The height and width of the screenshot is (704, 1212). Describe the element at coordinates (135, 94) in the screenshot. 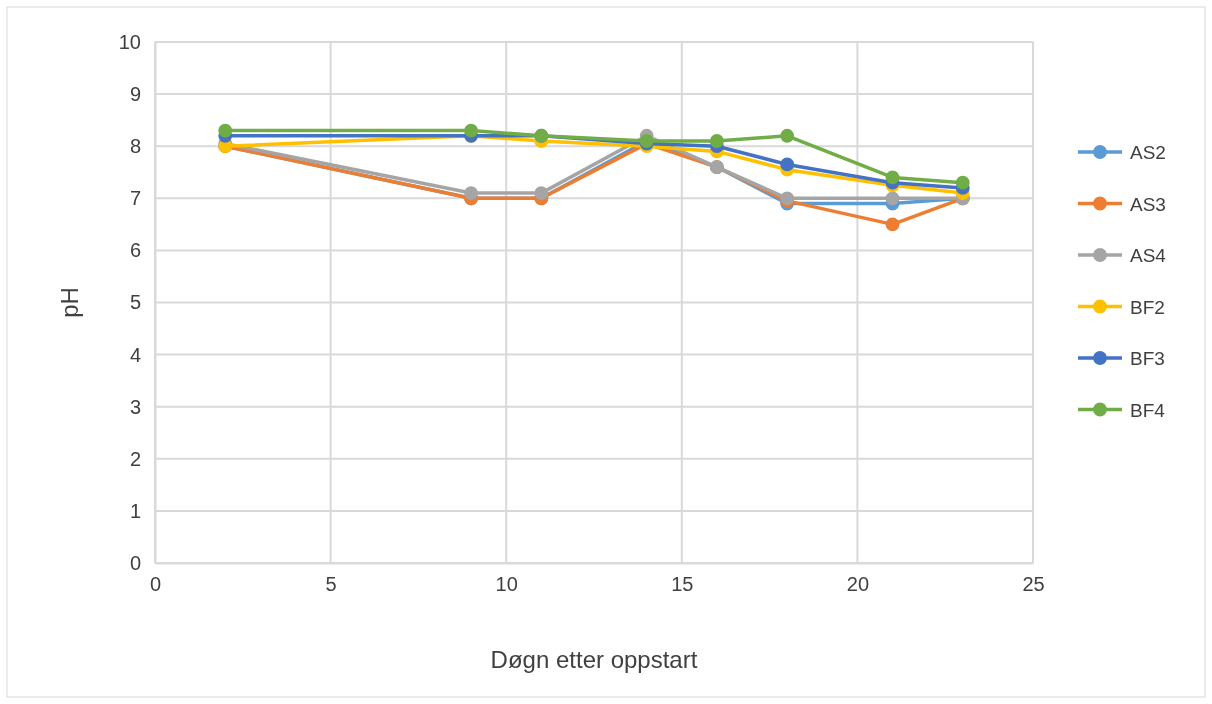

I see `y-tick-label: 9` at that location.